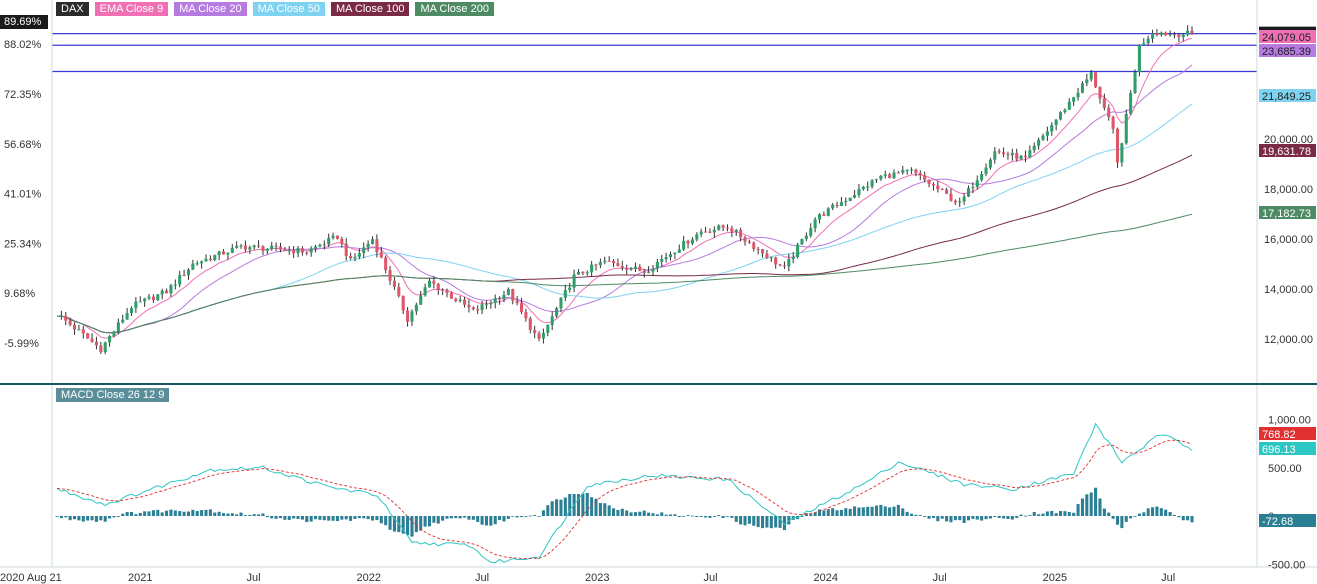  What do you see at coordinates (1286, 152) in the screenshot?
I see `overlay-value-tag: 19,631.78` at bounding box center [1286, 152].